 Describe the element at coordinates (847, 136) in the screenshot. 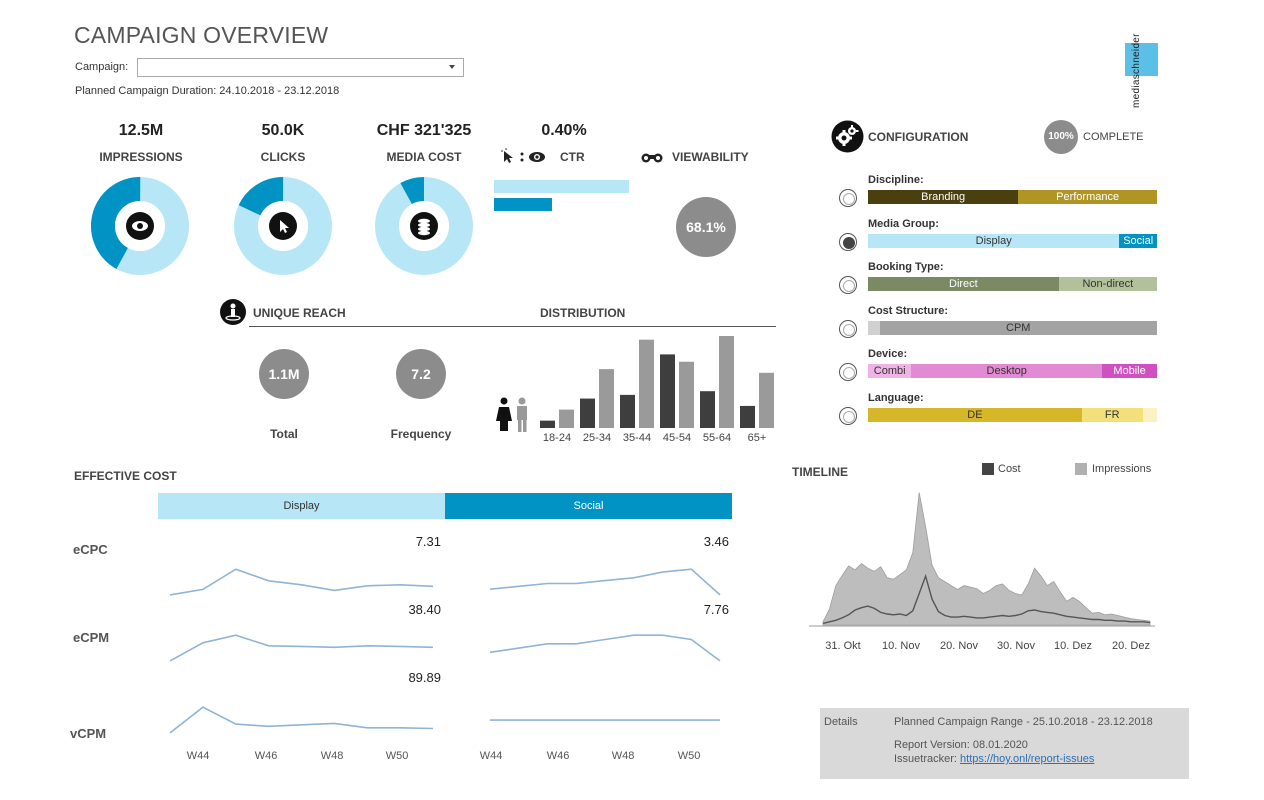

I see `gears-icon` at that location.